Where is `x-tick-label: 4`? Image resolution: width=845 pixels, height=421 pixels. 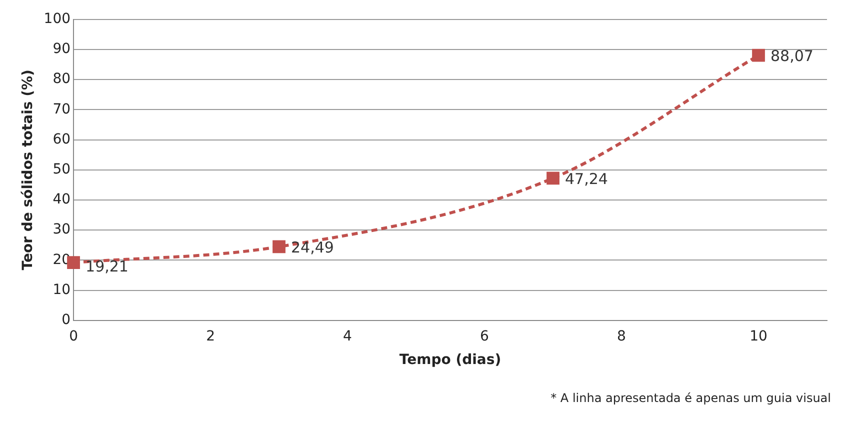
x-tick-label: 4 is located at coordinates (347, 336).